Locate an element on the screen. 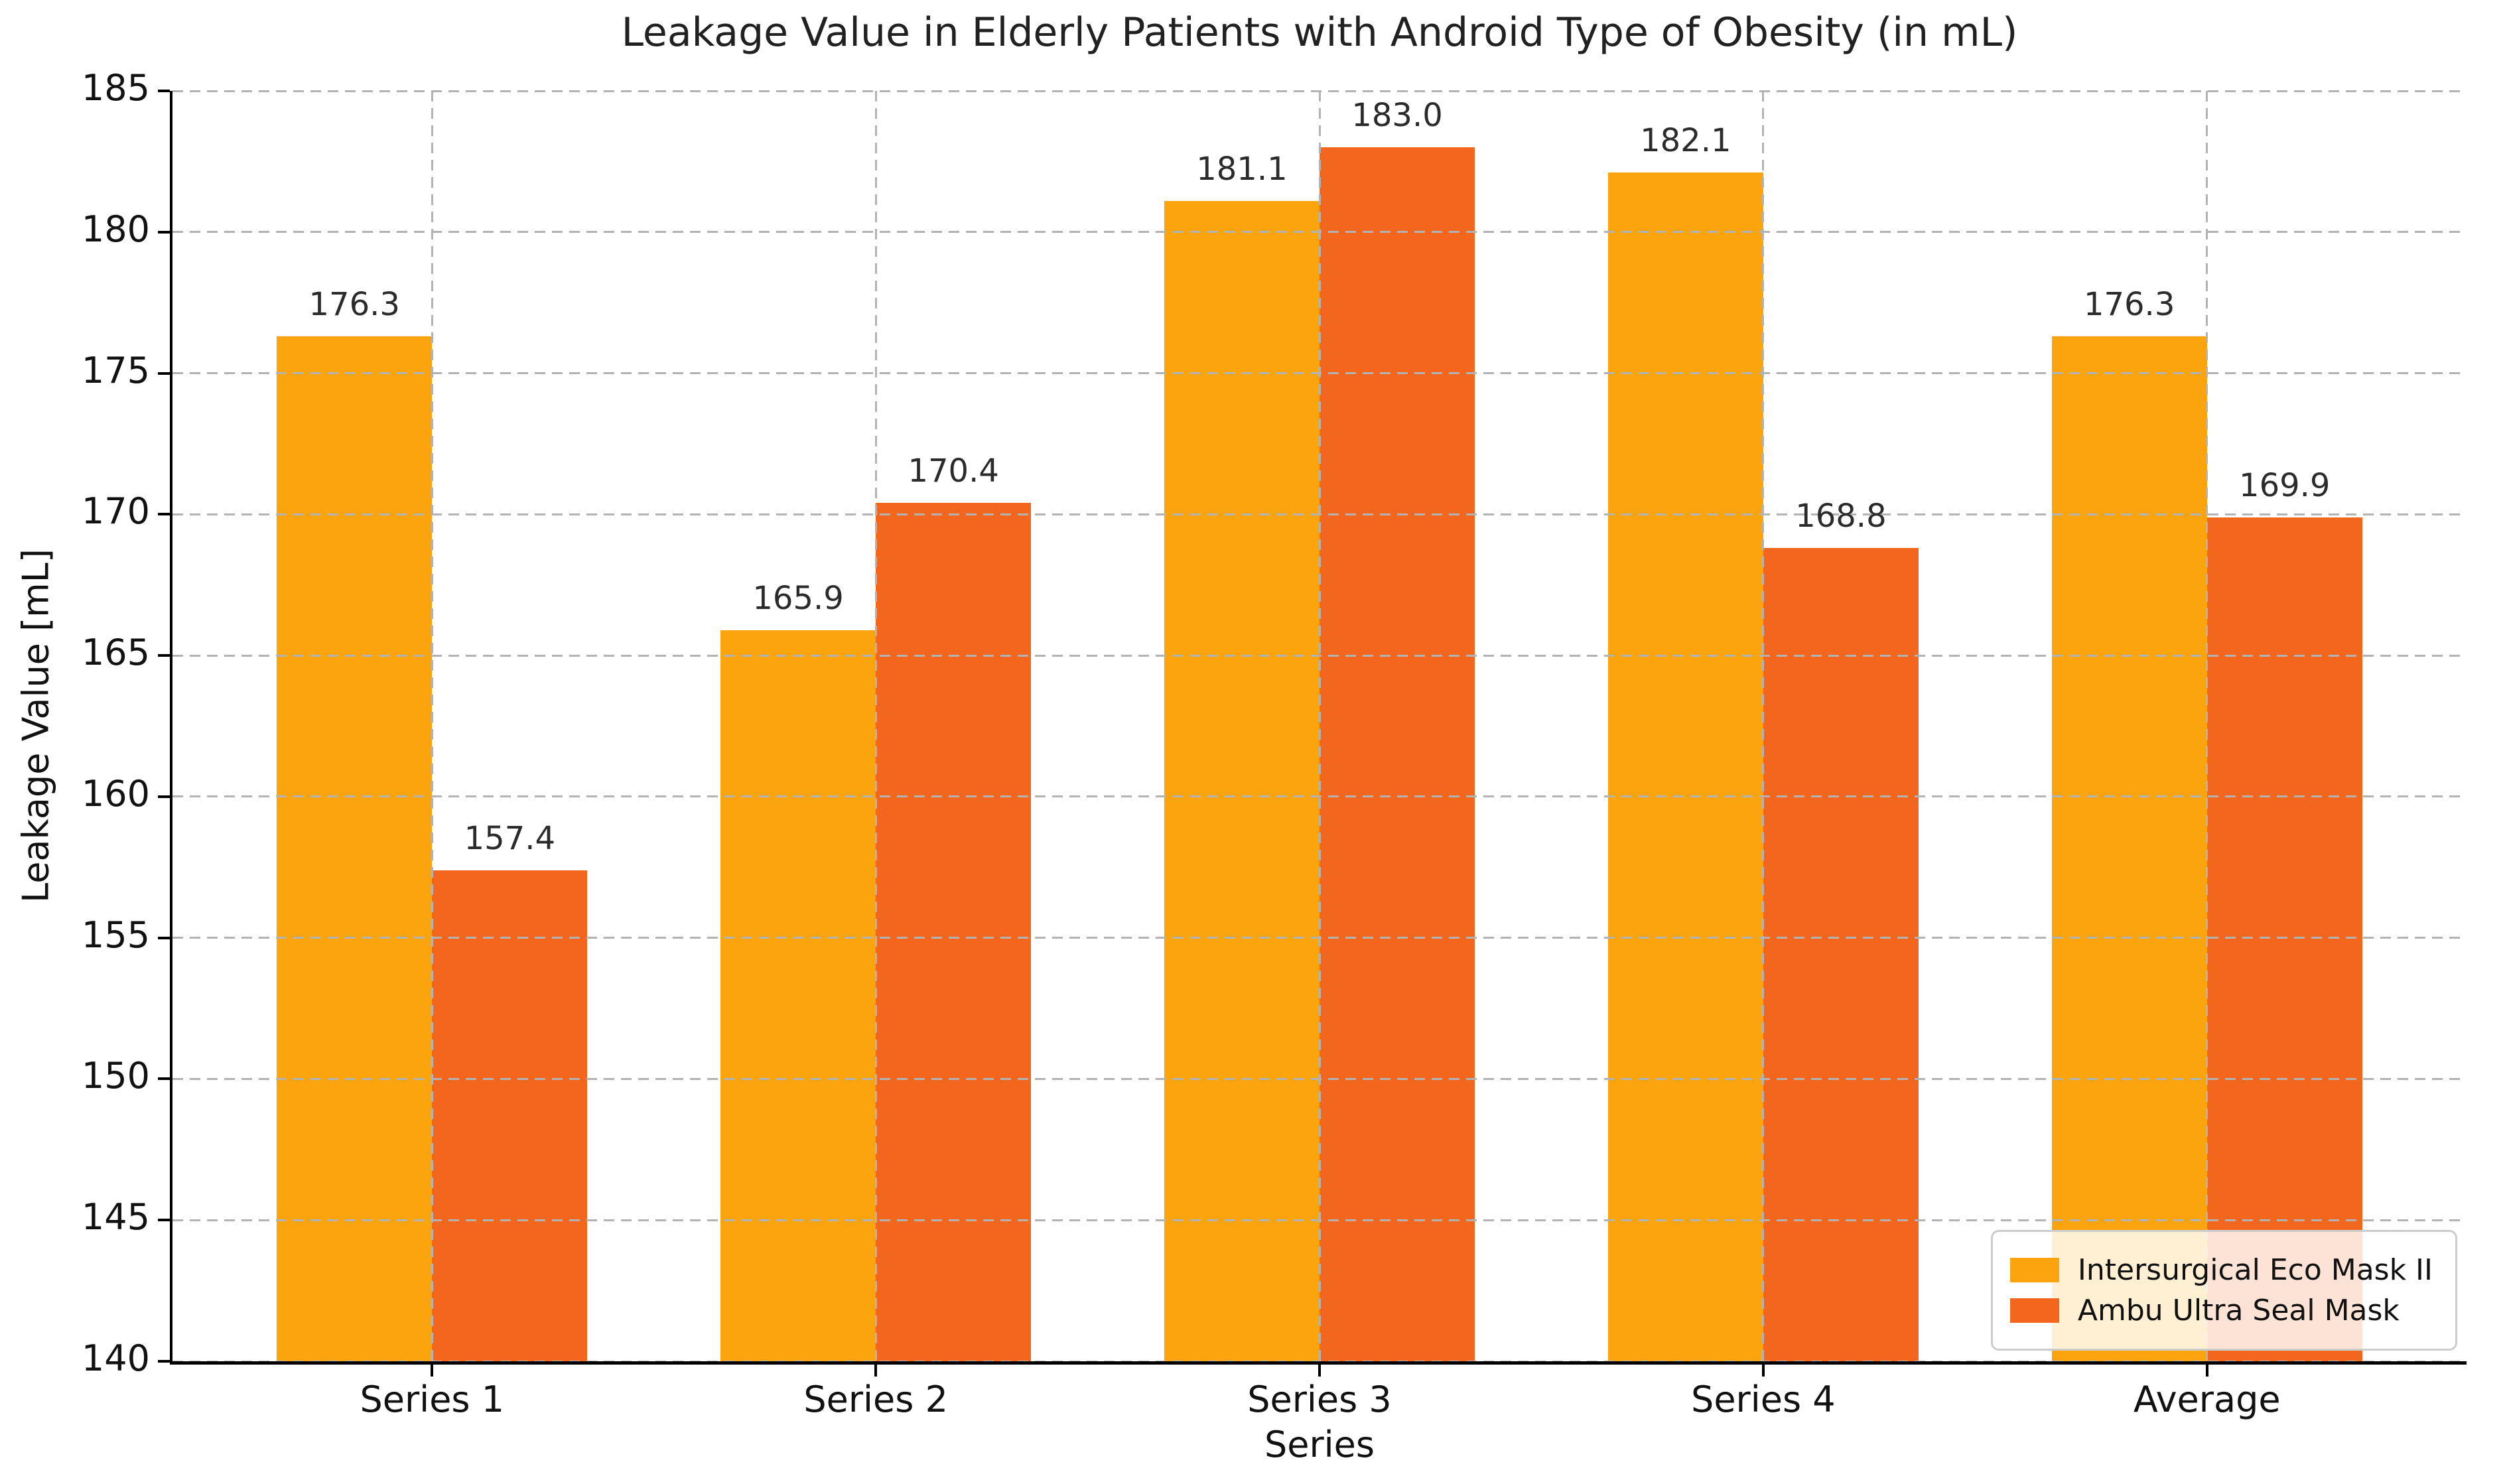 The height and width of the screenshot is (1484, 2509). x-tick-label: Series 3 is located at coordinates (1319, 1399).